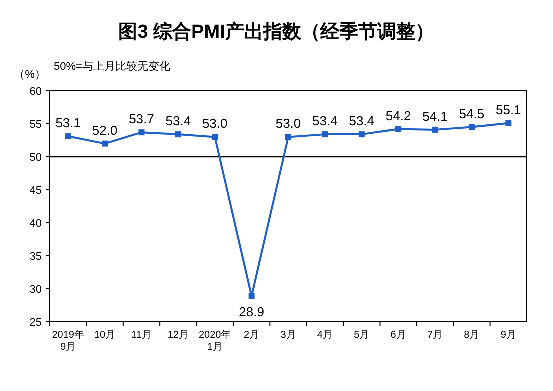 This screenshot has width=553, height=391. Describe the element at coordinates (105, 335) in the screenshot. I see `x-tick-label: 10月` at that location.